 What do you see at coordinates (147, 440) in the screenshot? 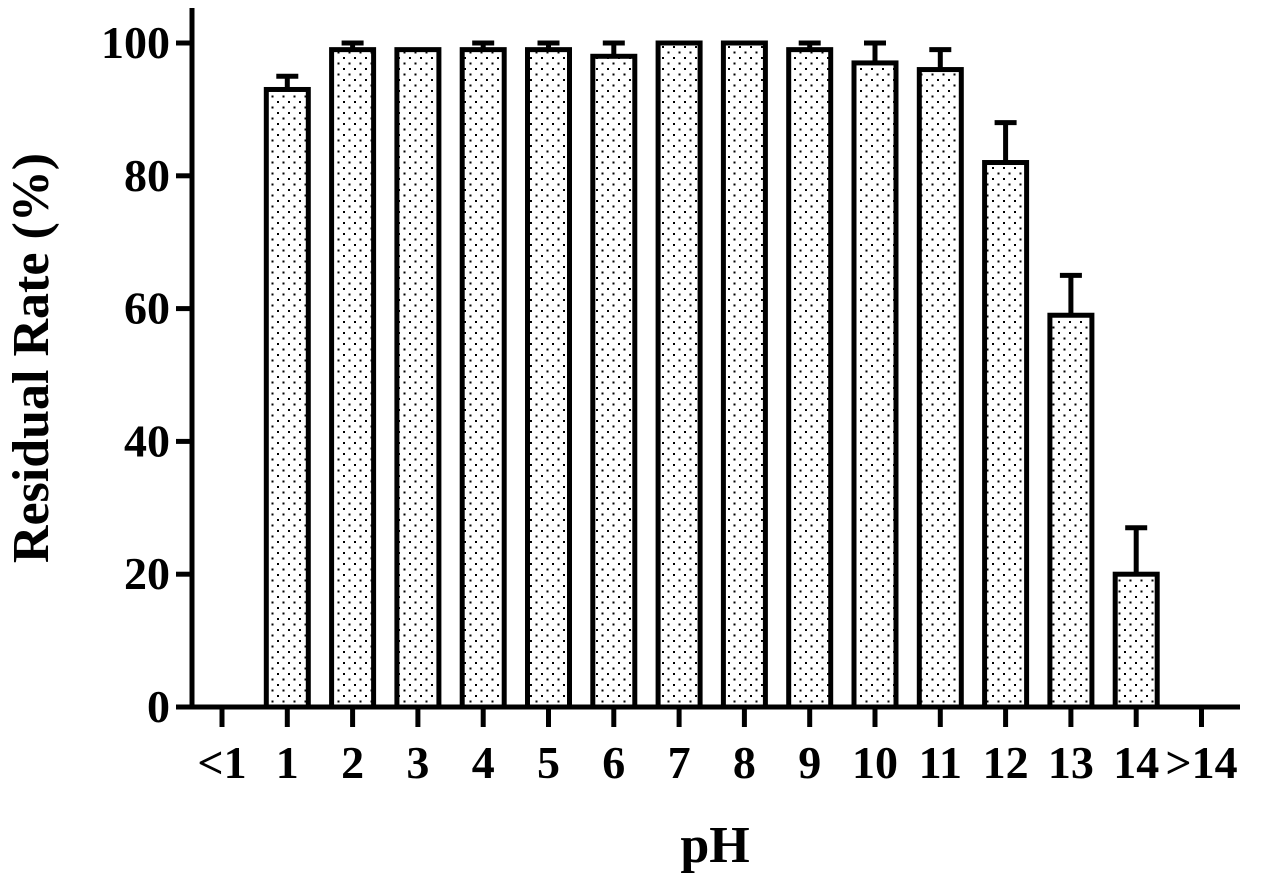
I see `y-tick-label-40: 40` at bounding box center [147, 440].